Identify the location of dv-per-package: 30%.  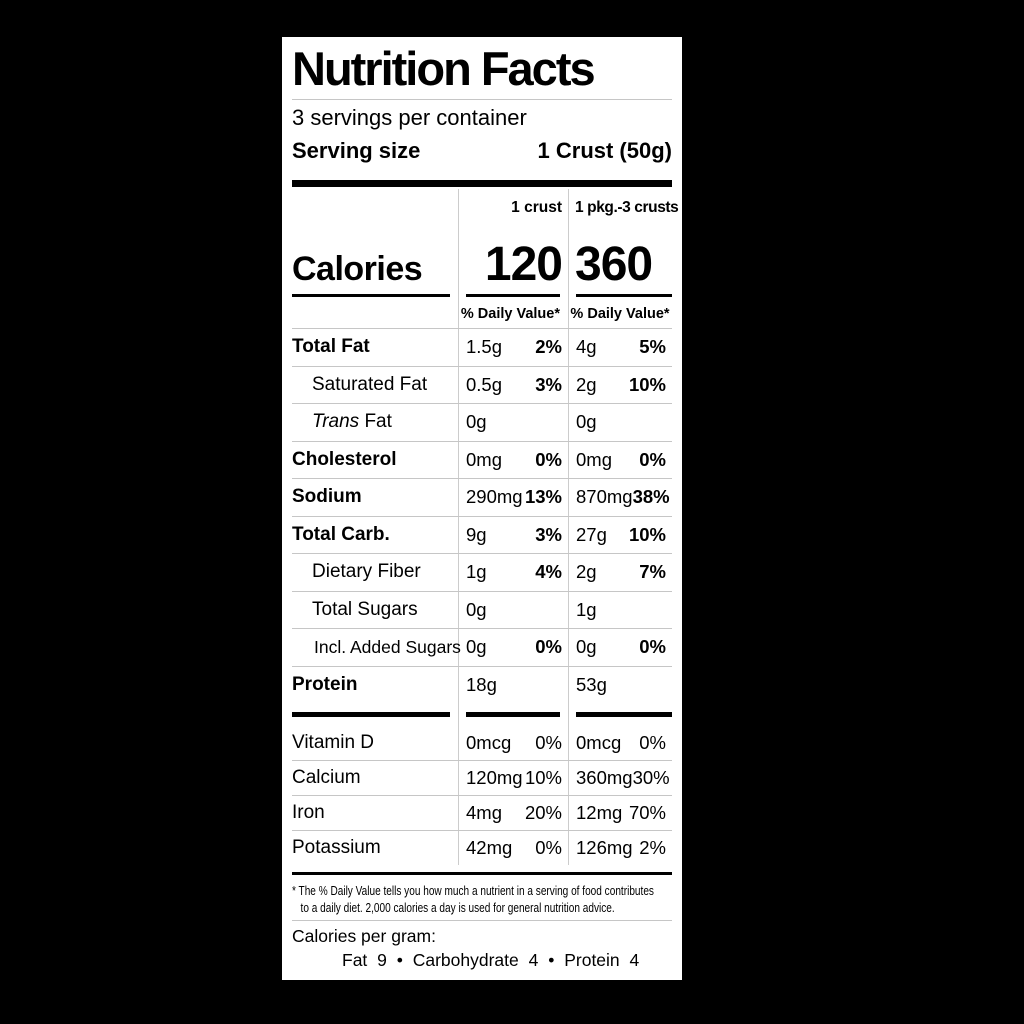
(651, 777).